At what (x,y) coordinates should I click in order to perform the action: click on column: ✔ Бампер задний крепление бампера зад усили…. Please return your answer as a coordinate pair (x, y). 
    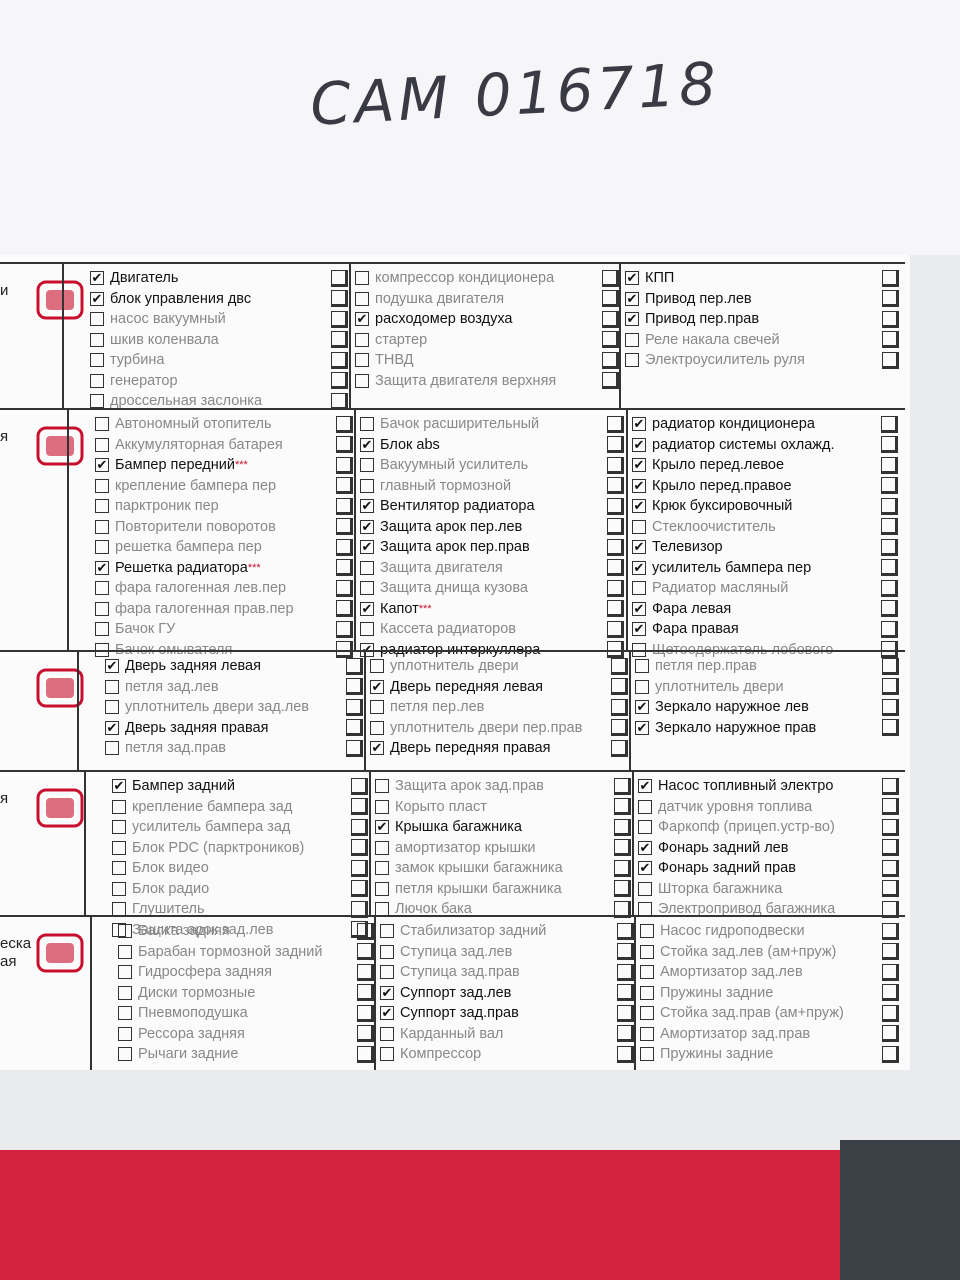
    Looking at the image, I should click on (242, 858).